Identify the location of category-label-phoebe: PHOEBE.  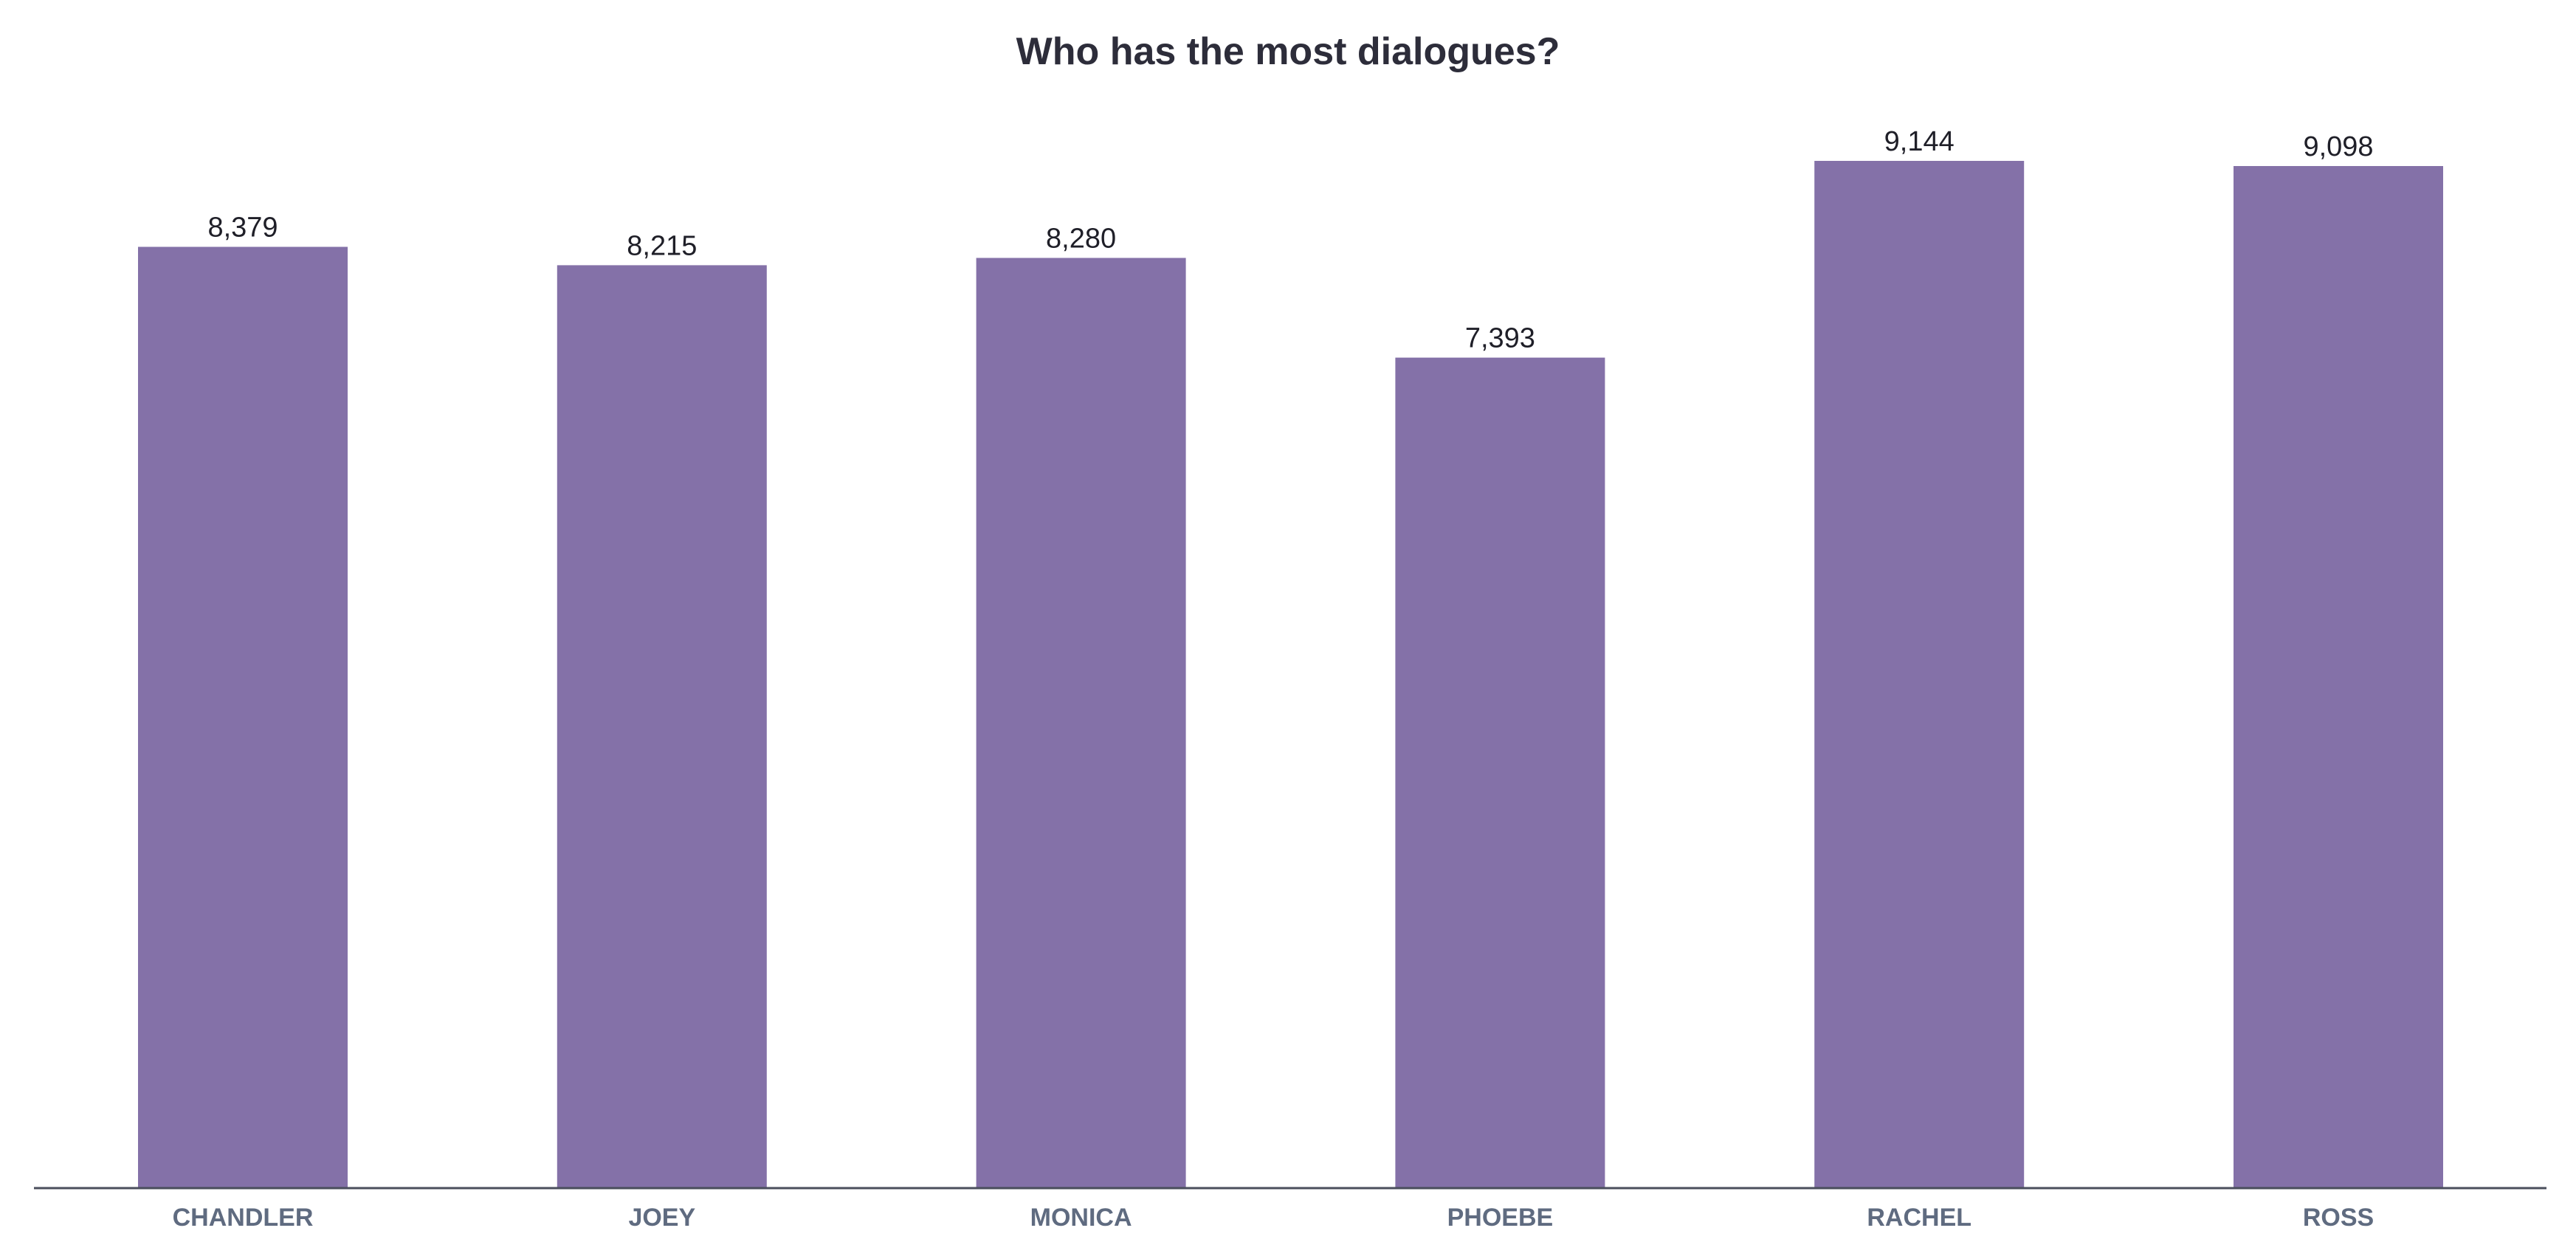
(1500, 1218).